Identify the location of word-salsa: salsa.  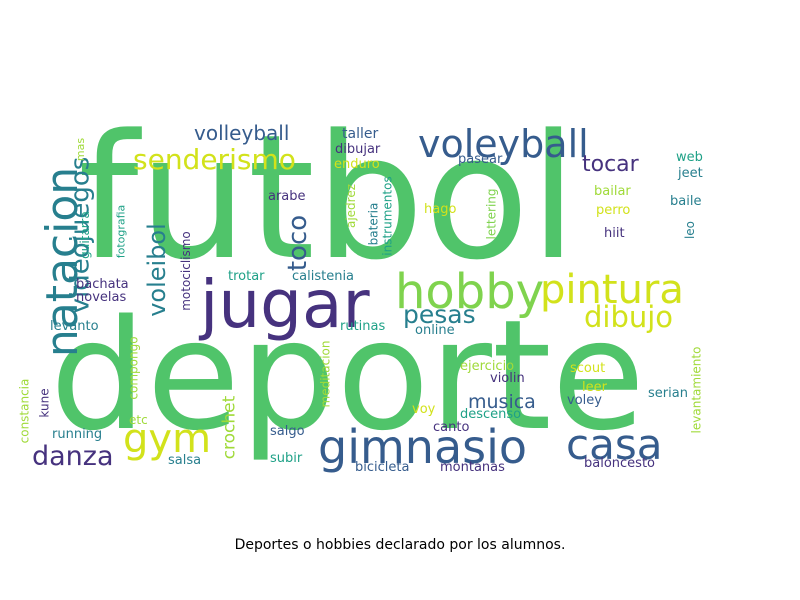
(185, 460).